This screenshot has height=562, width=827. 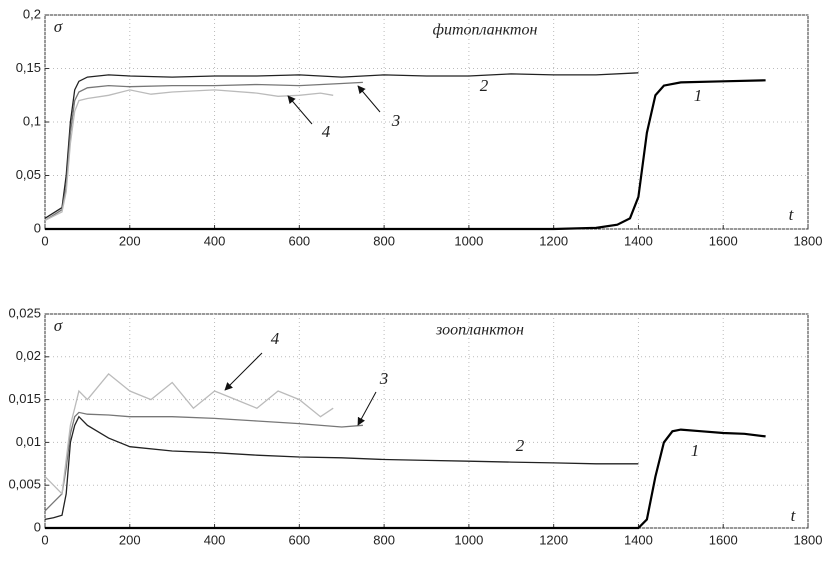 I want to click on y-tick-label: 0,025, so click(x=24, y=312).